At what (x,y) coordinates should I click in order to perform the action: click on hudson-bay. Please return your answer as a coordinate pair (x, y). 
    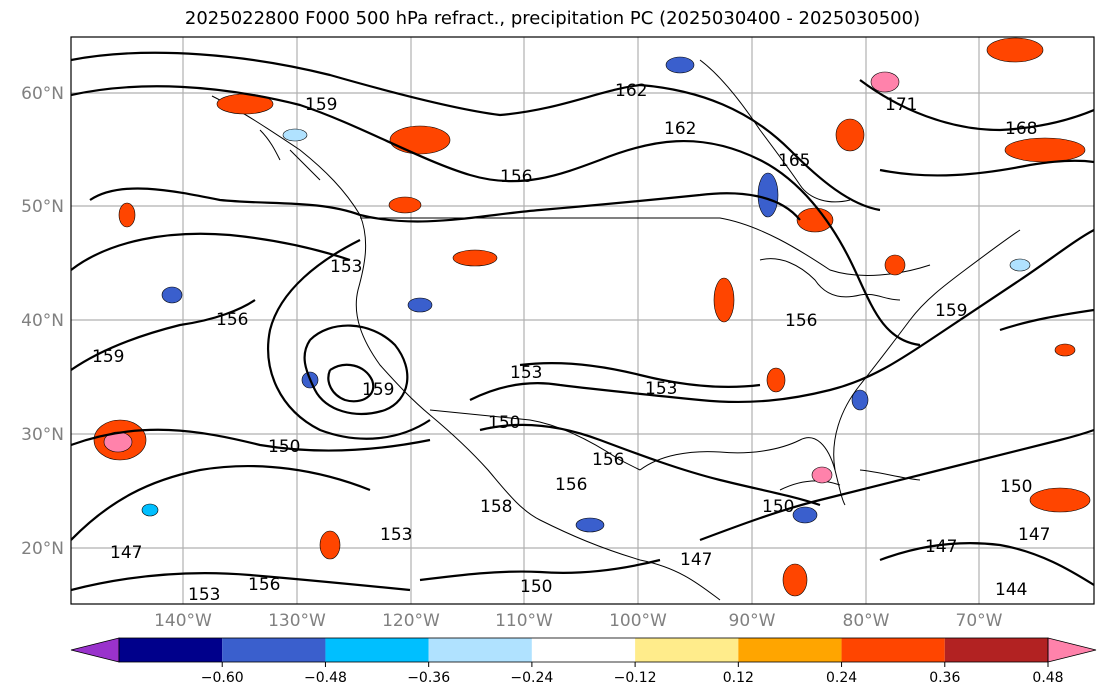
    Looking at the image, I should click on (775, 131).